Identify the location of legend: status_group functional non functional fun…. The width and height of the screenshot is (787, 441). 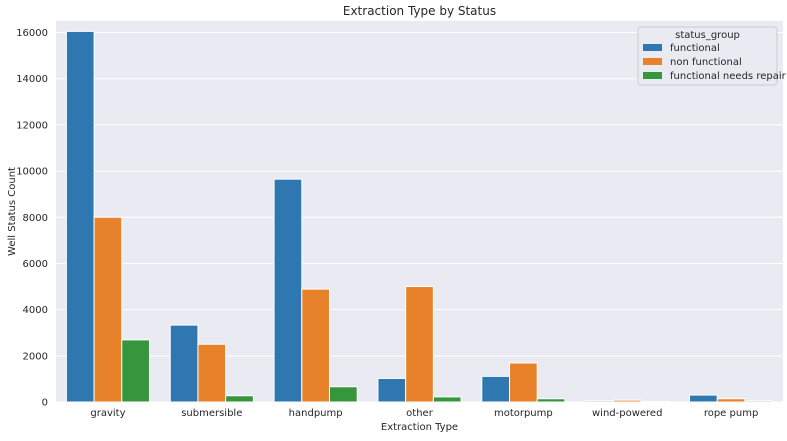
(712, 56).